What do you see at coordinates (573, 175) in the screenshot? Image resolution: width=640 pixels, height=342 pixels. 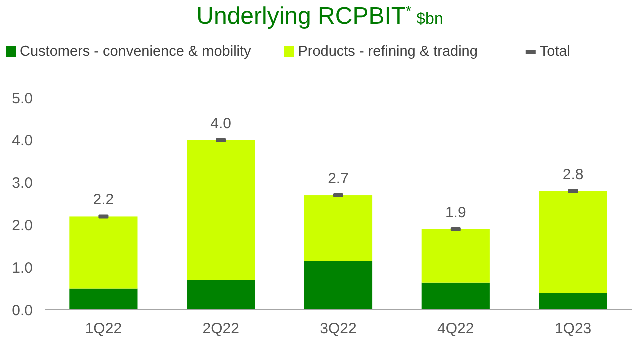 I see `total-label: 2.8` at bounding box center [573, 175].